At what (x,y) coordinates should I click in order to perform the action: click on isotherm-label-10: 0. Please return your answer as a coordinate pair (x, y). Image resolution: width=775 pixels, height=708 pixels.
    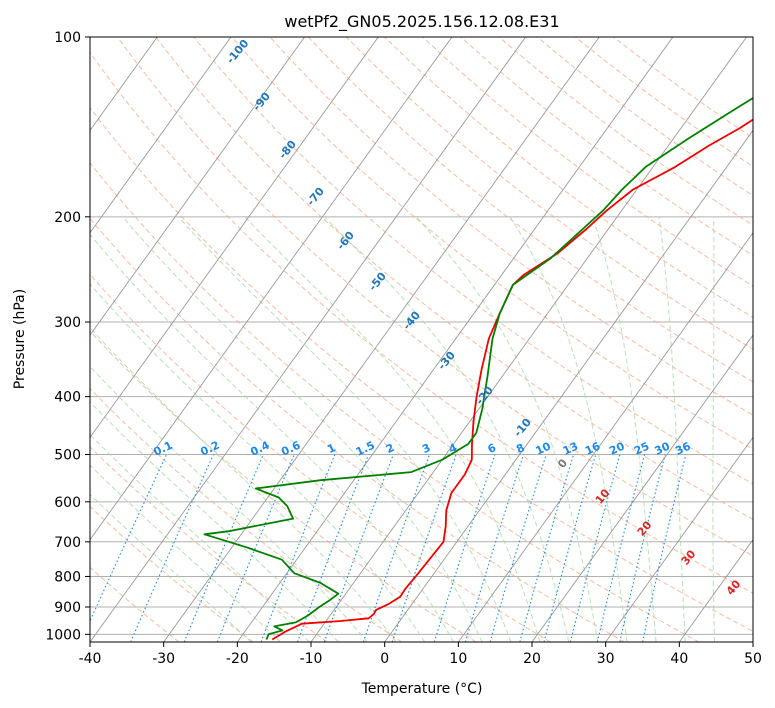
    Looking at the image, I should click on (562, 463).